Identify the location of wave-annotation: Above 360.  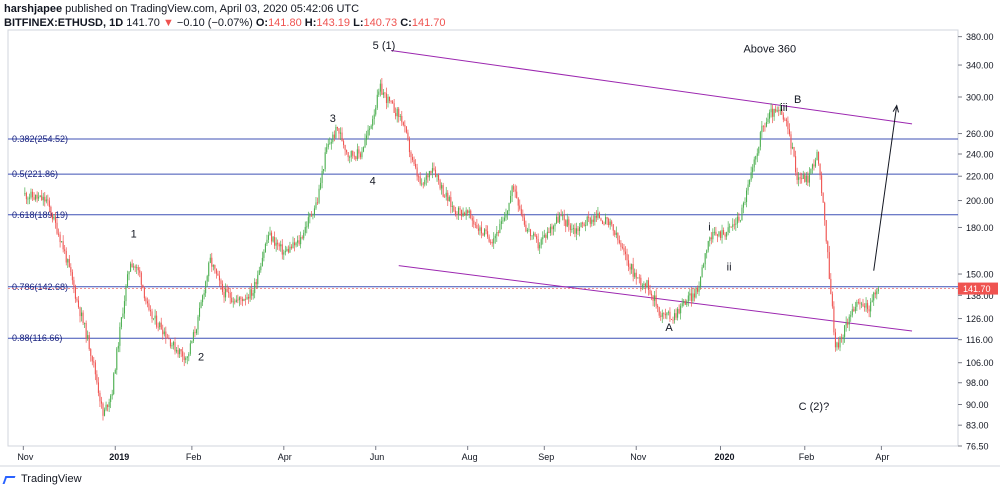
(769, 50).